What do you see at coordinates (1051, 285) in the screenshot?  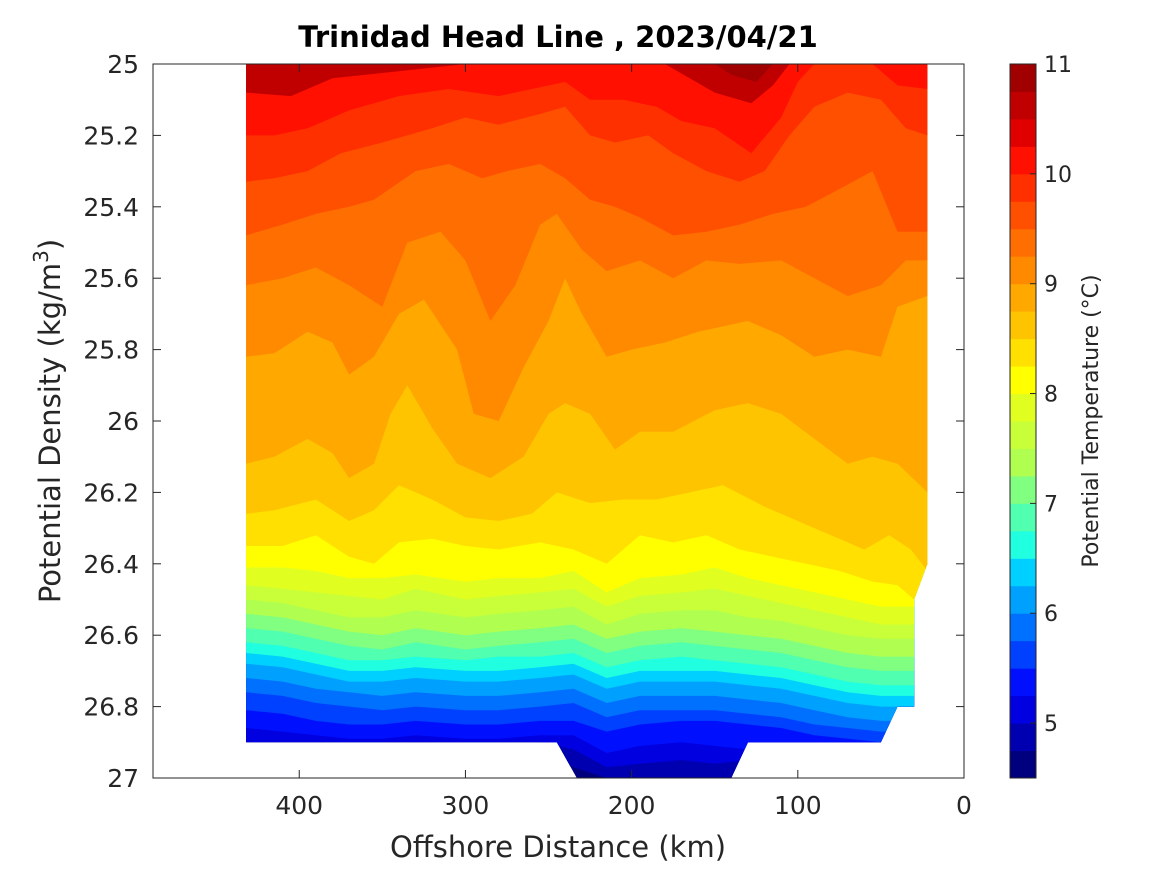 I see `colorbar-tick-label: 9` at bounding box center [1051, 285].